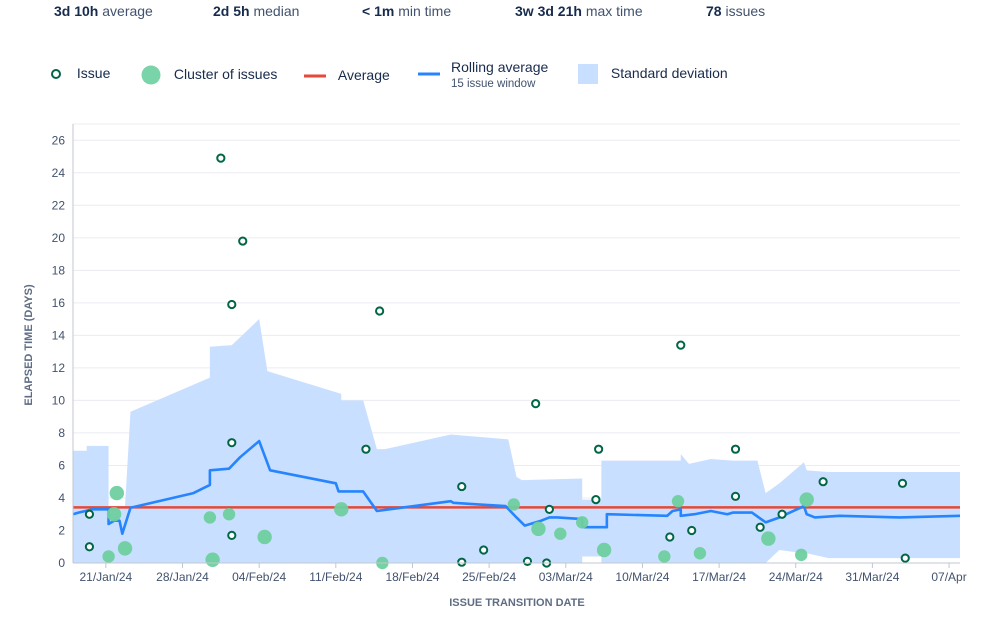 This screenshot has width=981, height=621. What do you see at coordinates (588, 74) in the screenshot?
I see `legend-stddev-marker` at bounding box center [588, 74].